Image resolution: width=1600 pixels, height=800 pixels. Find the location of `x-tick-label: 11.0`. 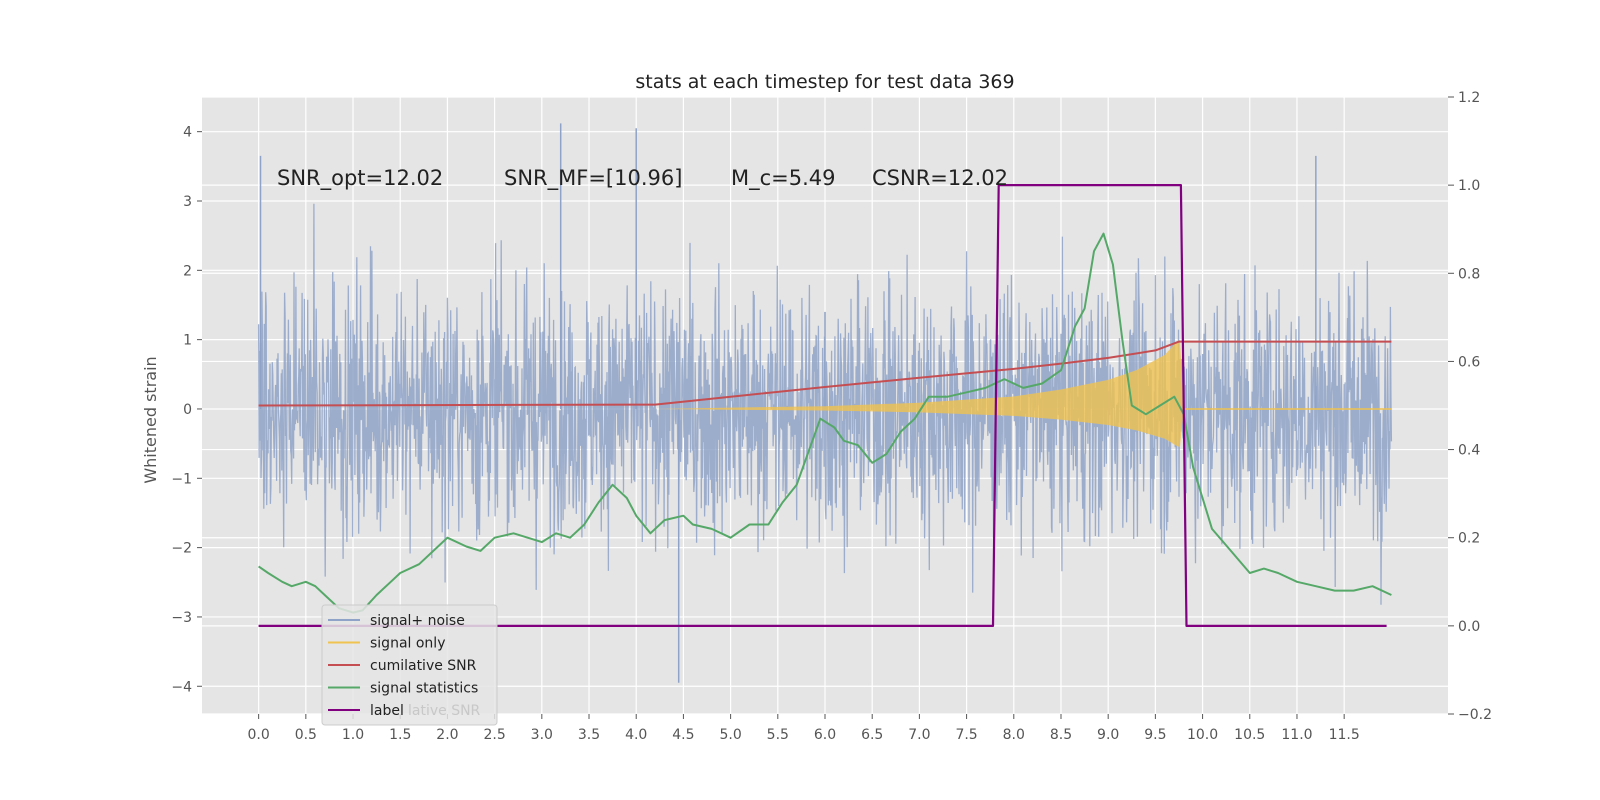

x-tick-label: 11.0 is located at coordinates (1296, 735).